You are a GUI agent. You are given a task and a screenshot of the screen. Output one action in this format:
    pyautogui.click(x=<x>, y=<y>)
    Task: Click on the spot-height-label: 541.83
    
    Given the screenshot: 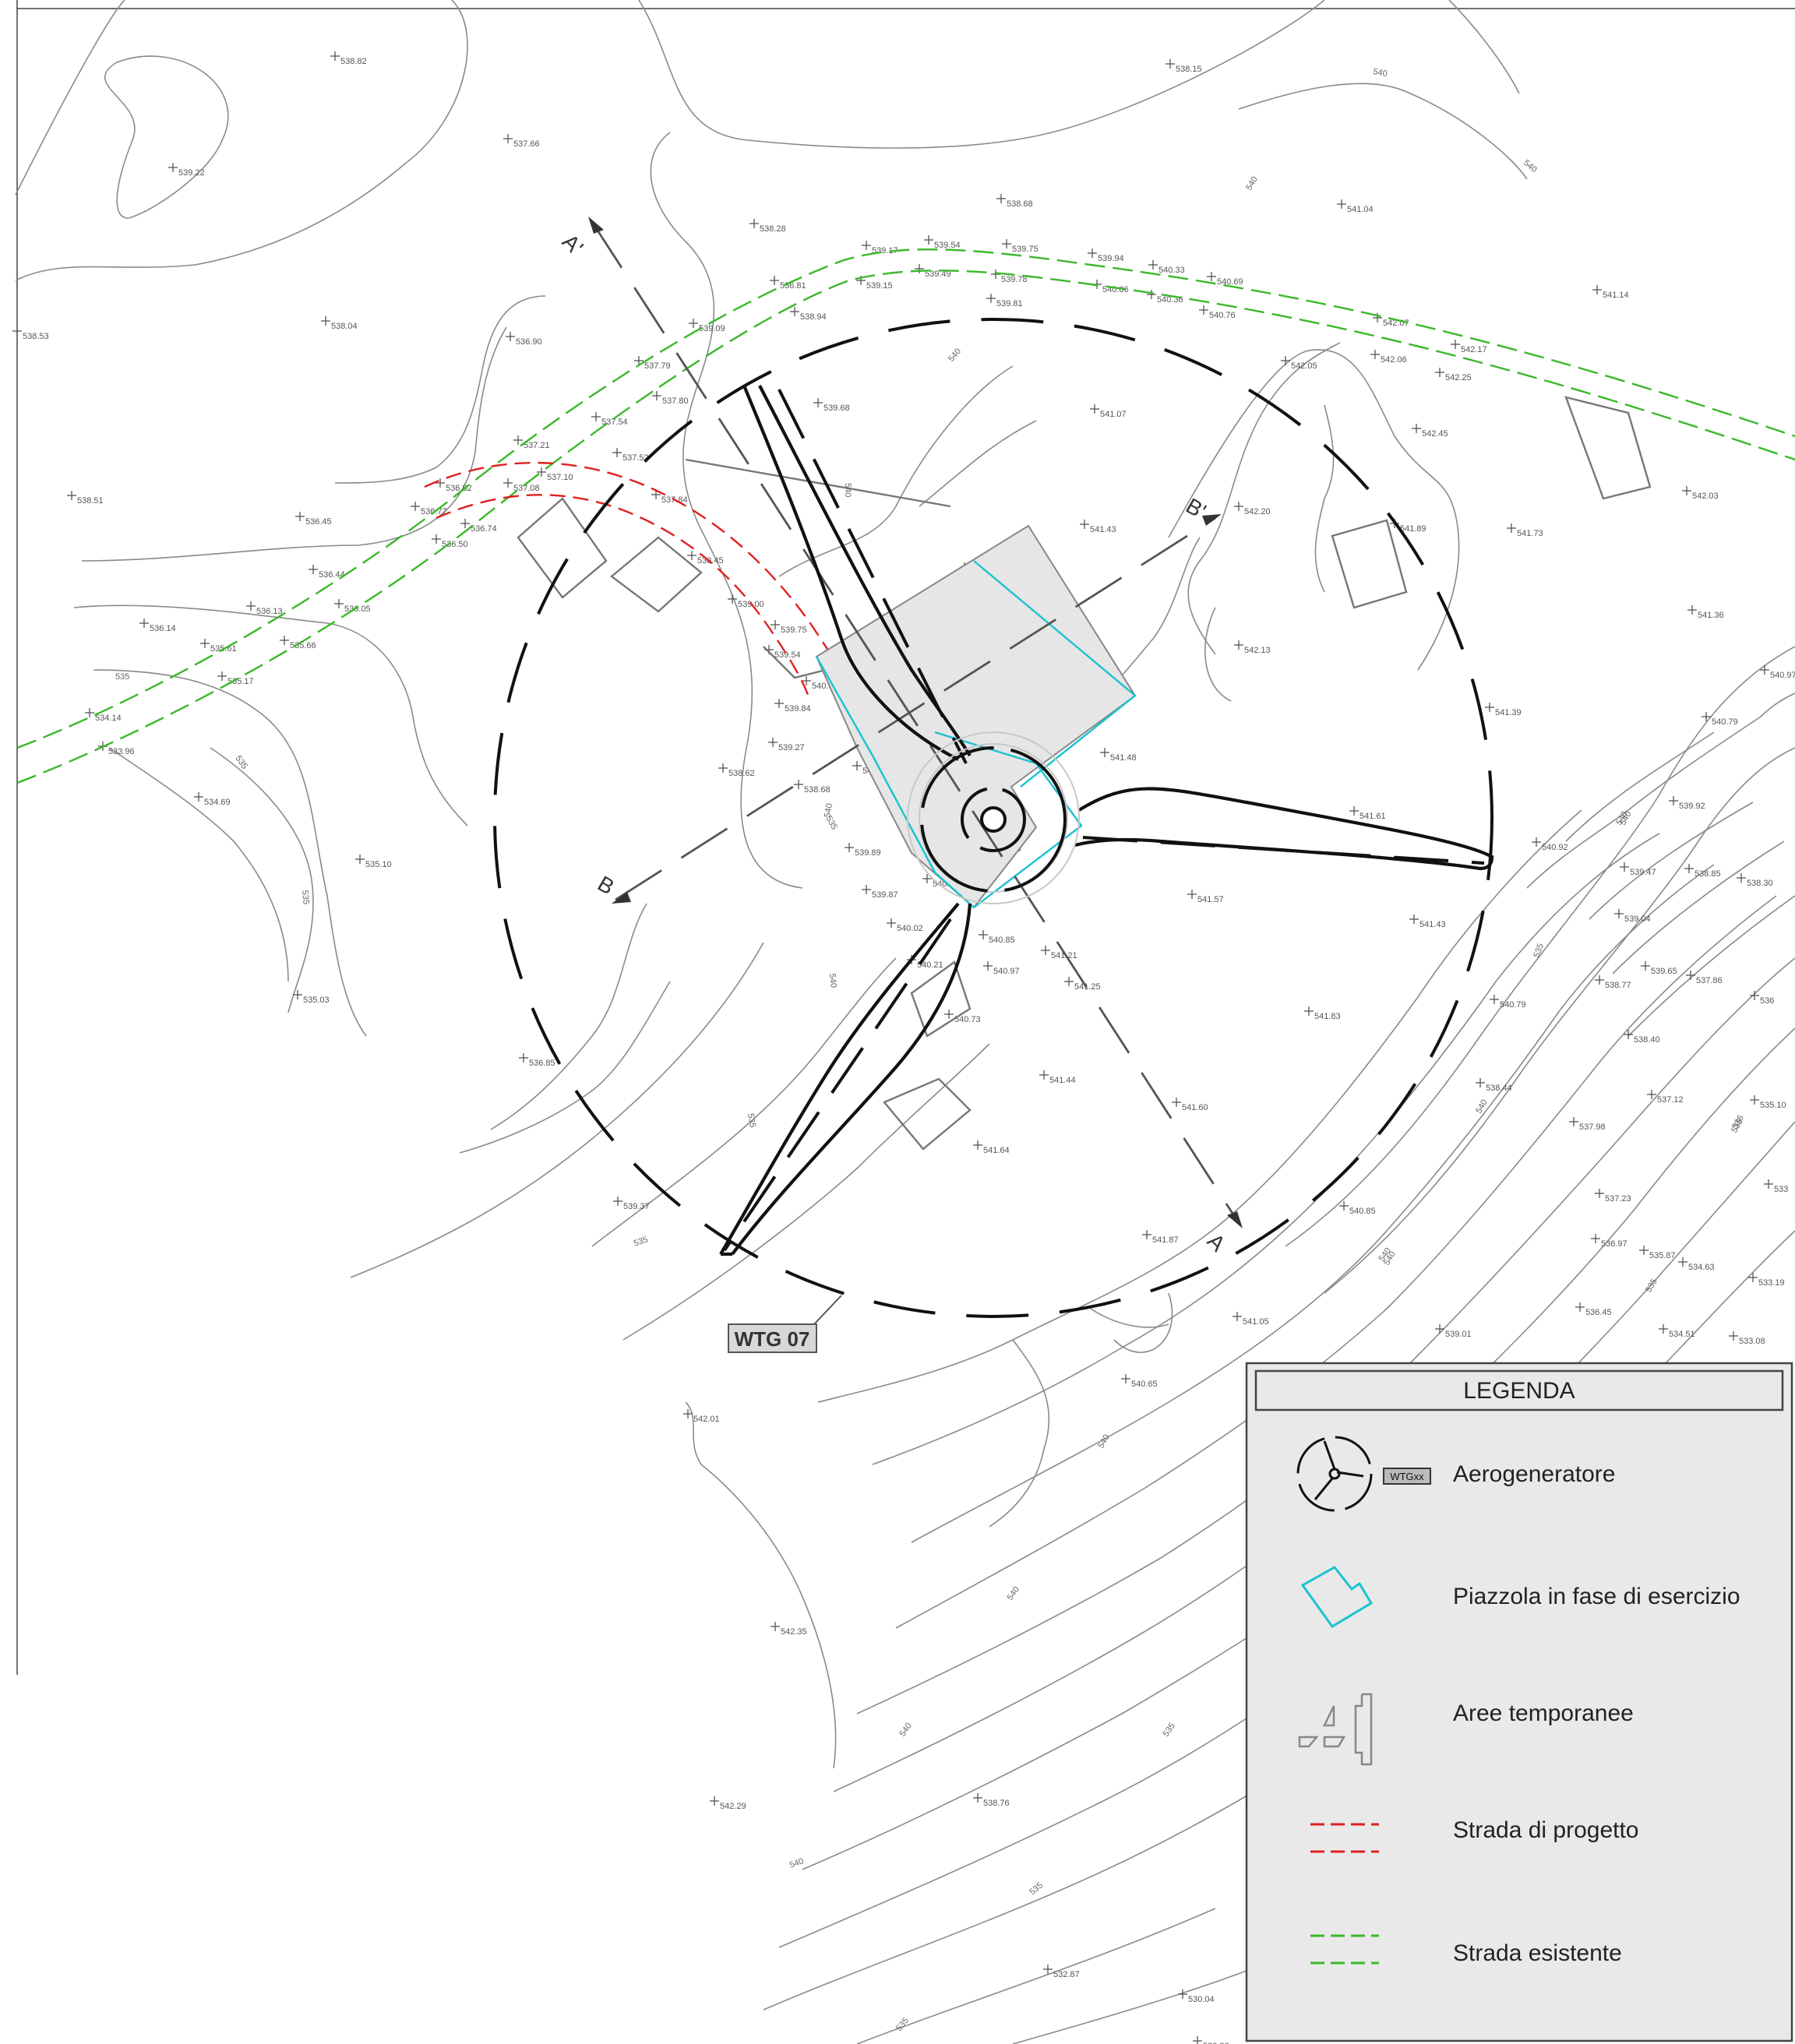 What is the action you would take?
    pyautogui.click(x=1328, y=1016)
    